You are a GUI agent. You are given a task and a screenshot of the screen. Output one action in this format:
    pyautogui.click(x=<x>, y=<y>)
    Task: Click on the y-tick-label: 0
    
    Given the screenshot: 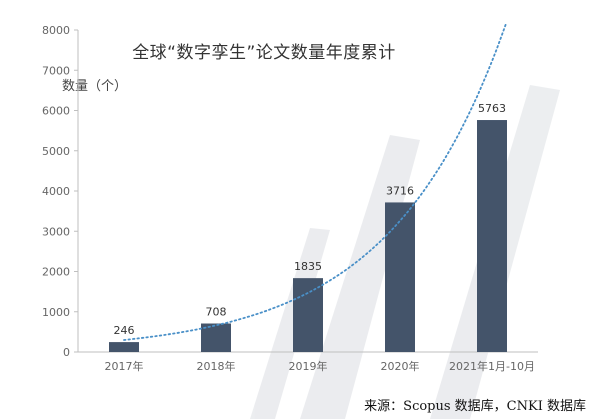 What is the action you would take?
    pyautogui.click(x=66, y=352)
    